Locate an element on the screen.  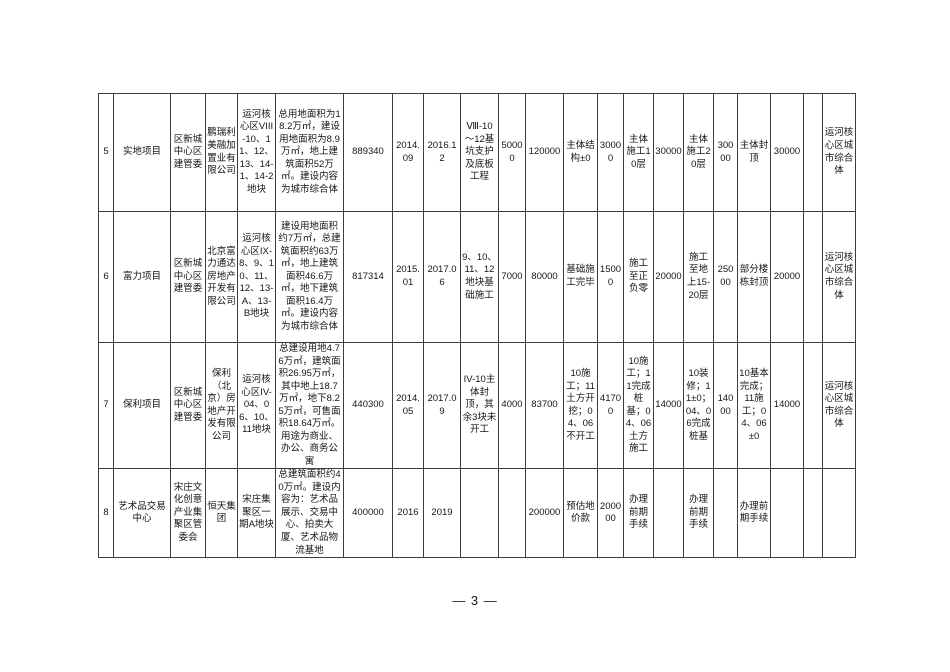
table-cell: 恒天集团 is located at coordinates (221, 513).